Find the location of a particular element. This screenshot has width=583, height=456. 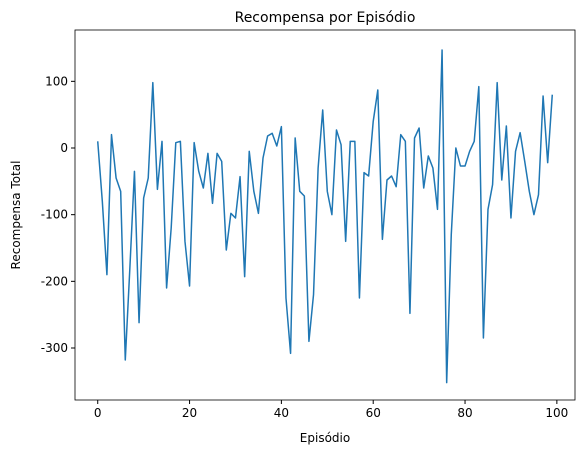

x-axis-label: Episódio is located at coordinates (325, 438).